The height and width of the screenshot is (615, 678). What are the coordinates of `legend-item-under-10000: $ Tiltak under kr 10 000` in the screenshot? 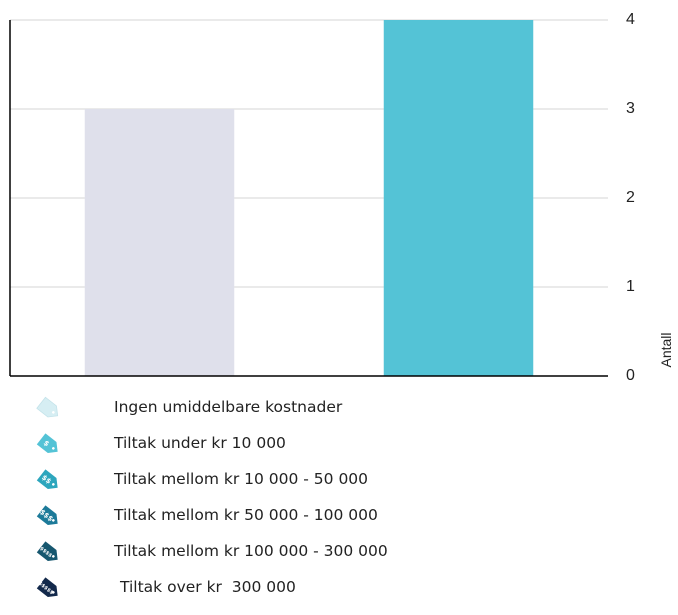 It's located at (330, 443).